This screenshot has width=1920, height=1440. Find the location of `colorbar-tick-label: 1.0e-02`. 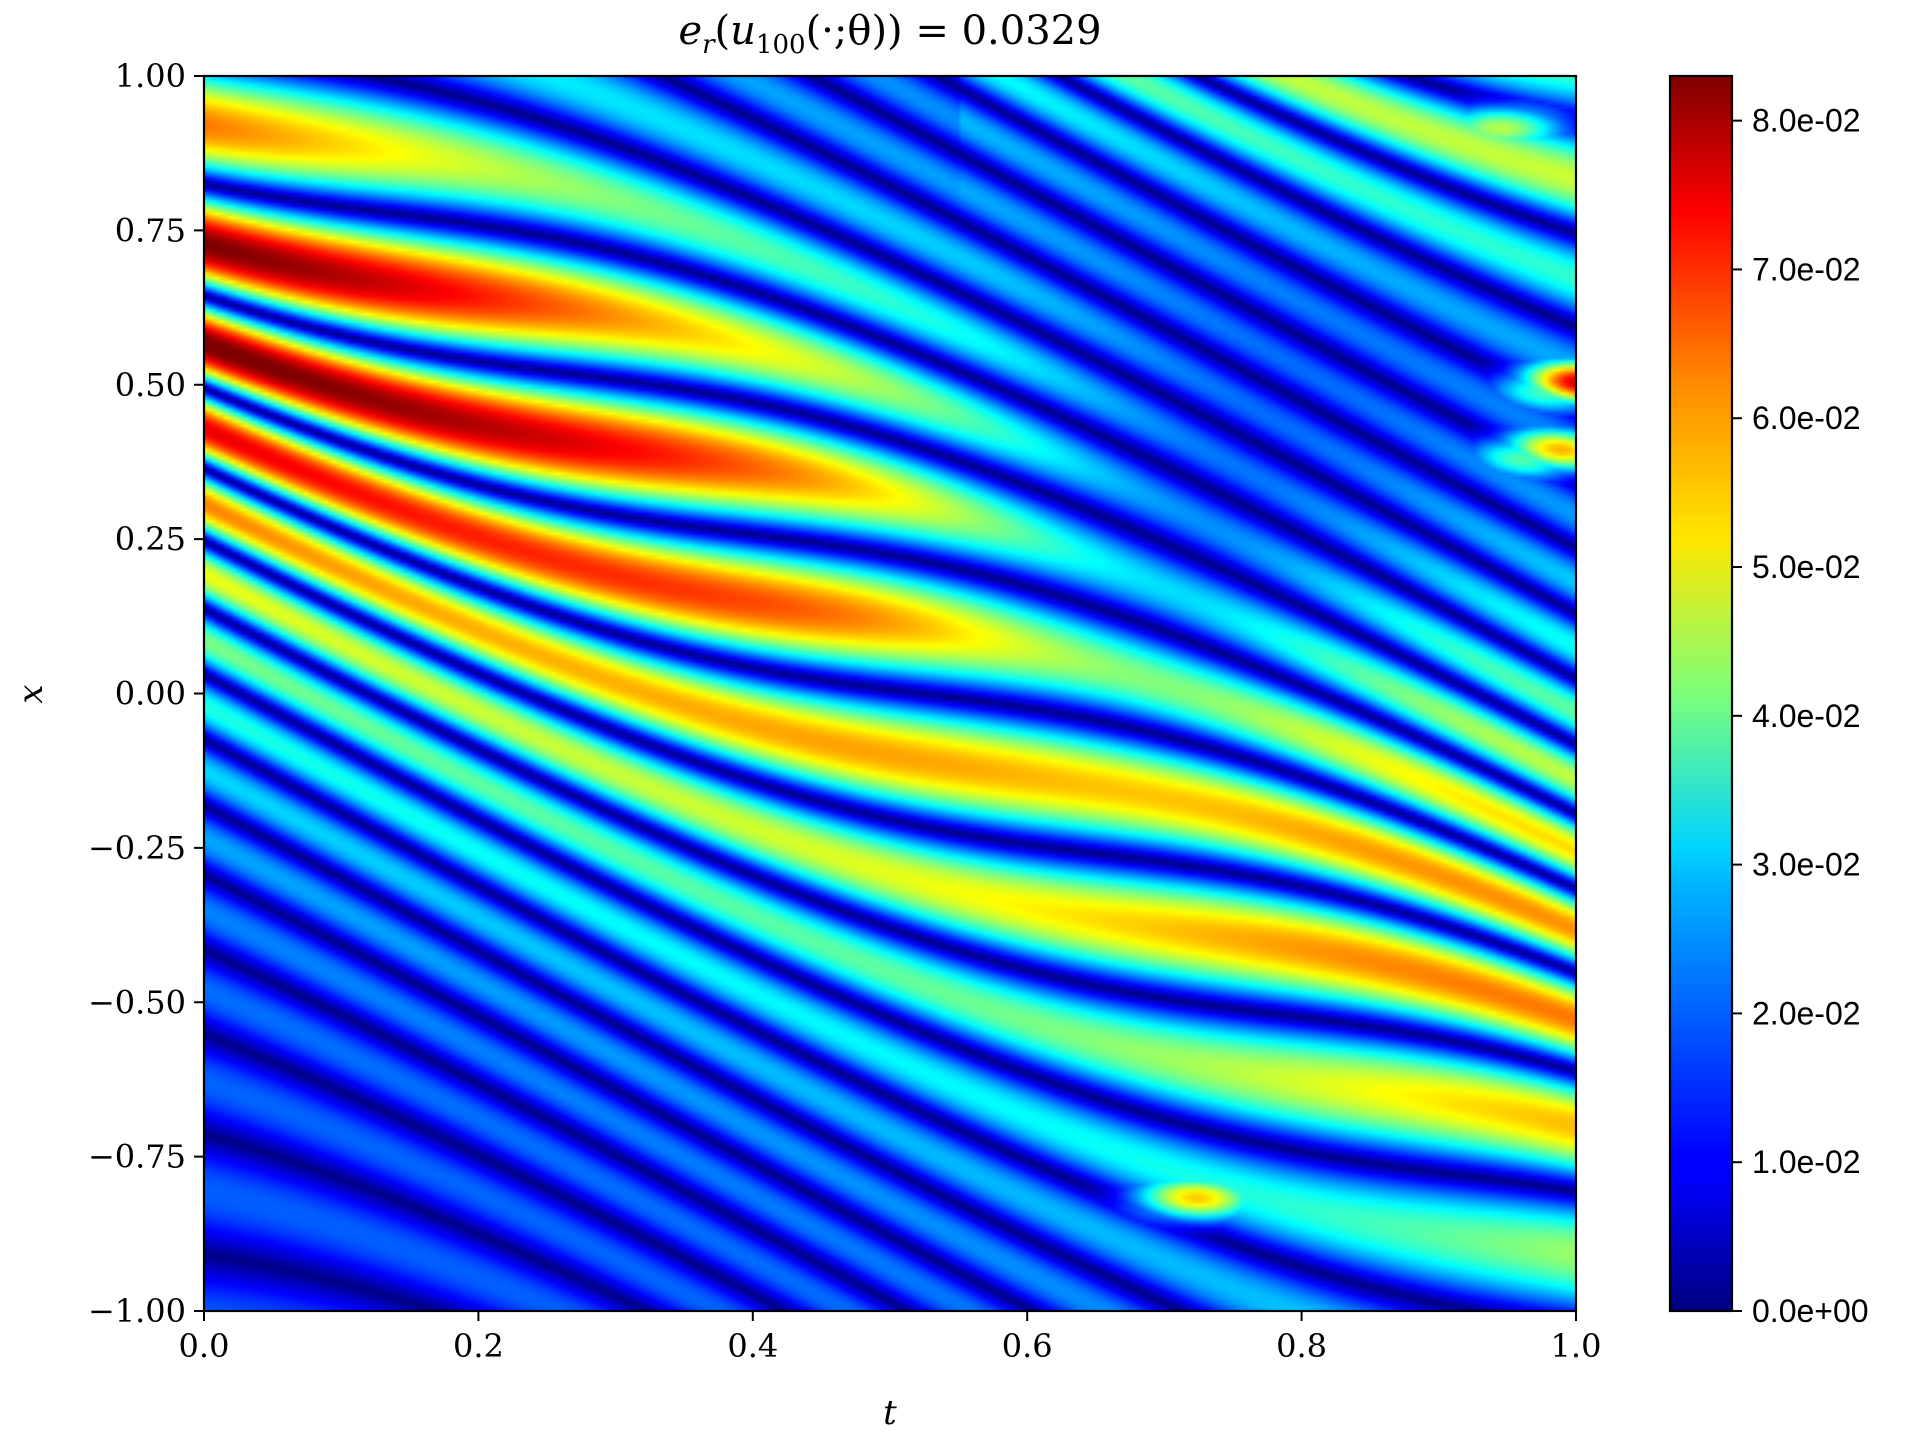

colorbar-tick-label: 1.0e-02 is located at coordinates (1806, 1162).